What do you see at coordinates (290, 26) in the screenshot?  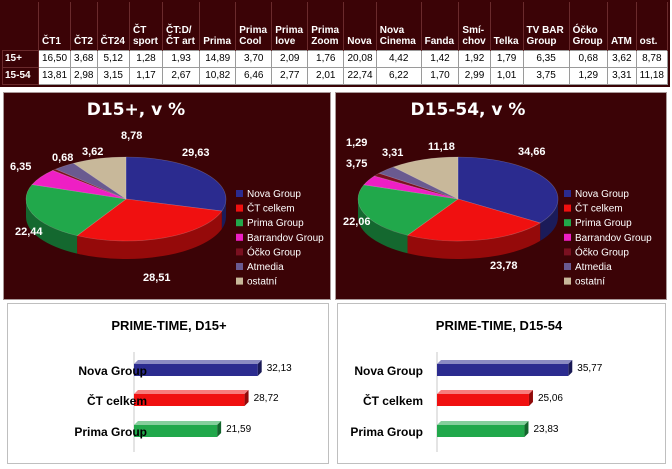 I see `column-header: Prima love` at bounding box center [290, 26].